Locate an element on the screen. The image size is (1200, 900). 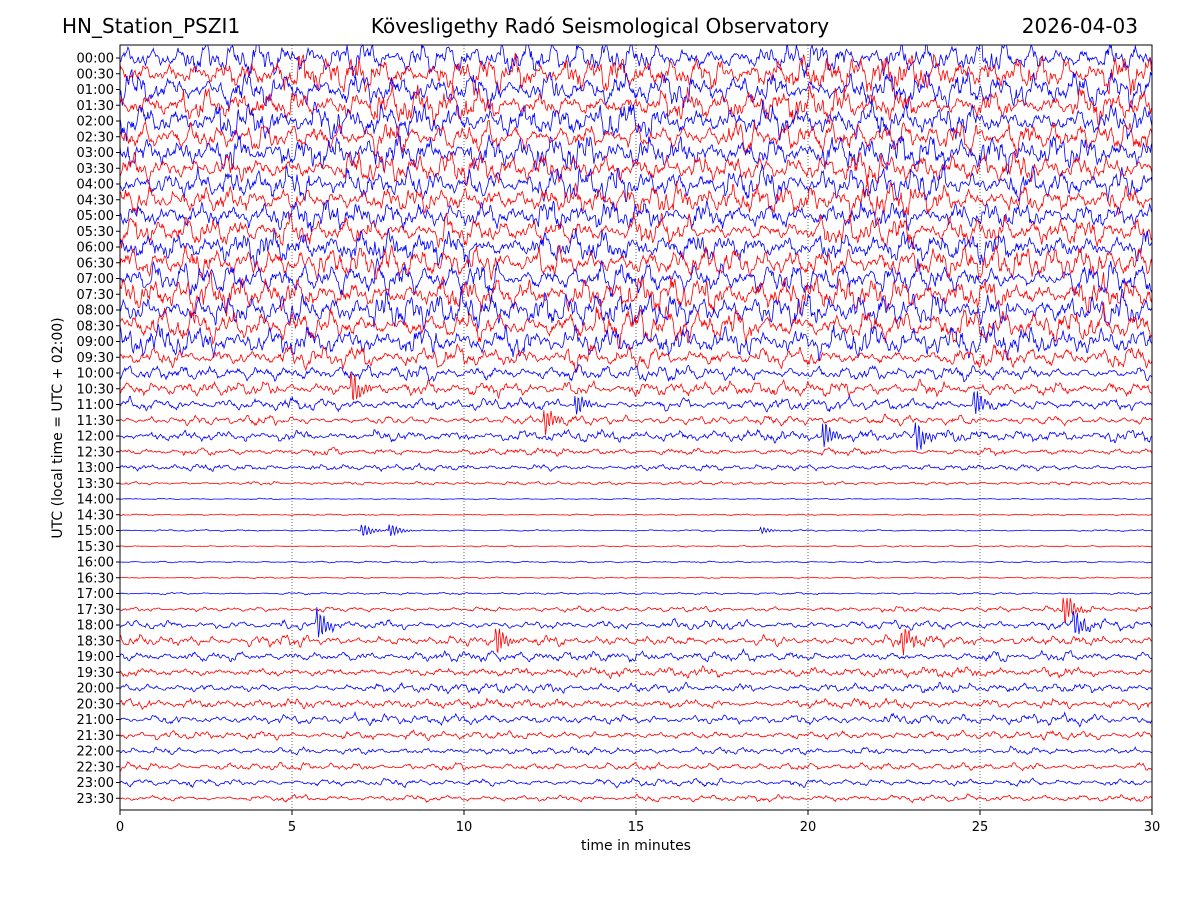
x-tick-label: 15 is located at coordinates (636, 827).